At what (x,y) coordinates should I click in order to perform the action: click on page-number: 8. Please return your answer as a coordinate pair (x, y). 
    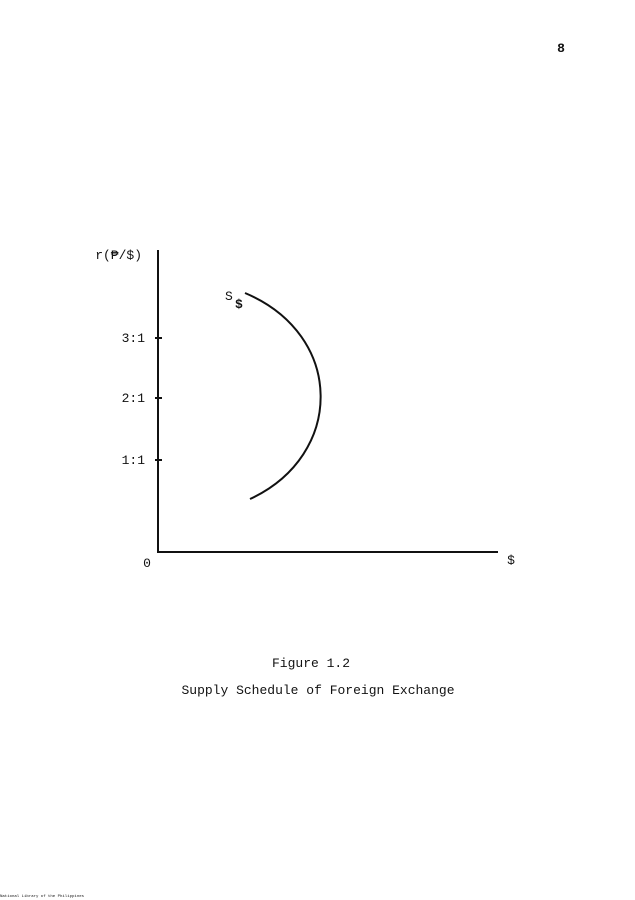
    Looking at the image, I should click on (561, 48).